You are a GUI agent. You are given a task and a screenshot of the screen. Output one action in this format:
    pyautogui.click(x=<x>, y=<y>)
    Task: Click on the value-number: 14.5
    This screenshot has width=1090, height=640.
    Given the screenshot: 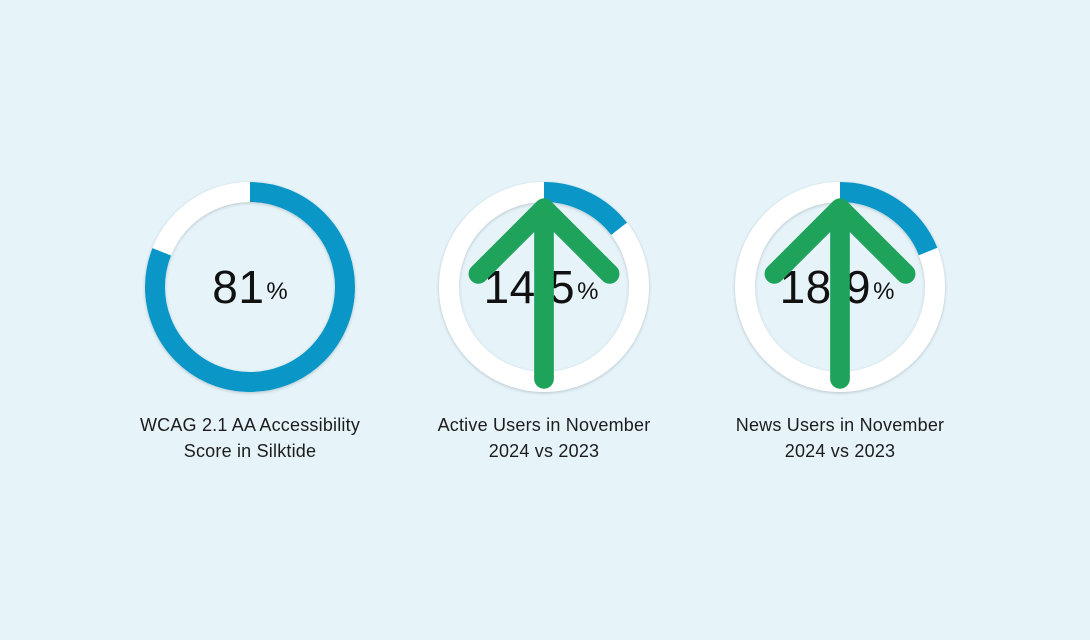 What is the action you would take?
    pyautogui.click(x=529, y=287)
    